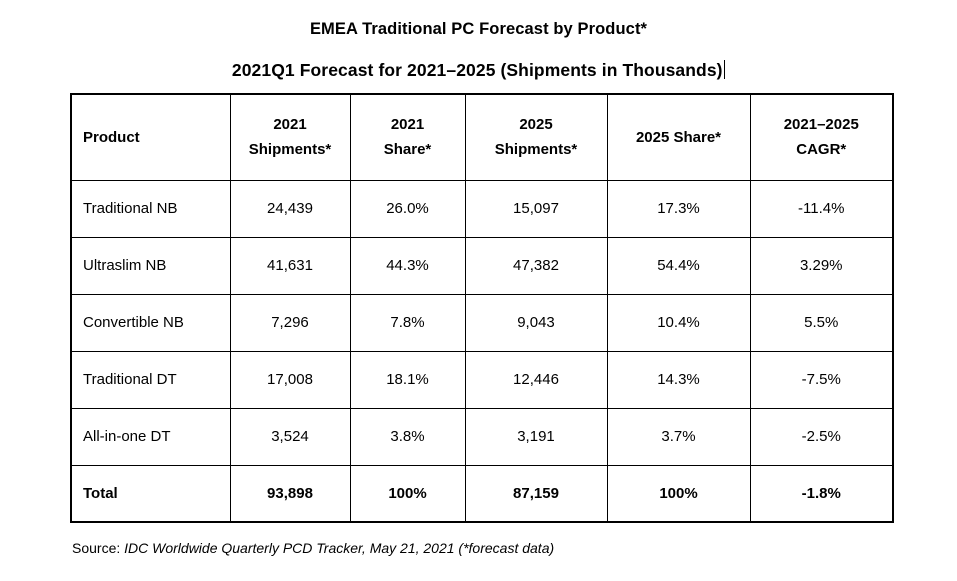 The height and width of the screenshot is (581, 957). Describe the element at coordinates (821, 137) in the screenshot. I see `col-header-cagr: 2021–2025 CAGR*` at that location.